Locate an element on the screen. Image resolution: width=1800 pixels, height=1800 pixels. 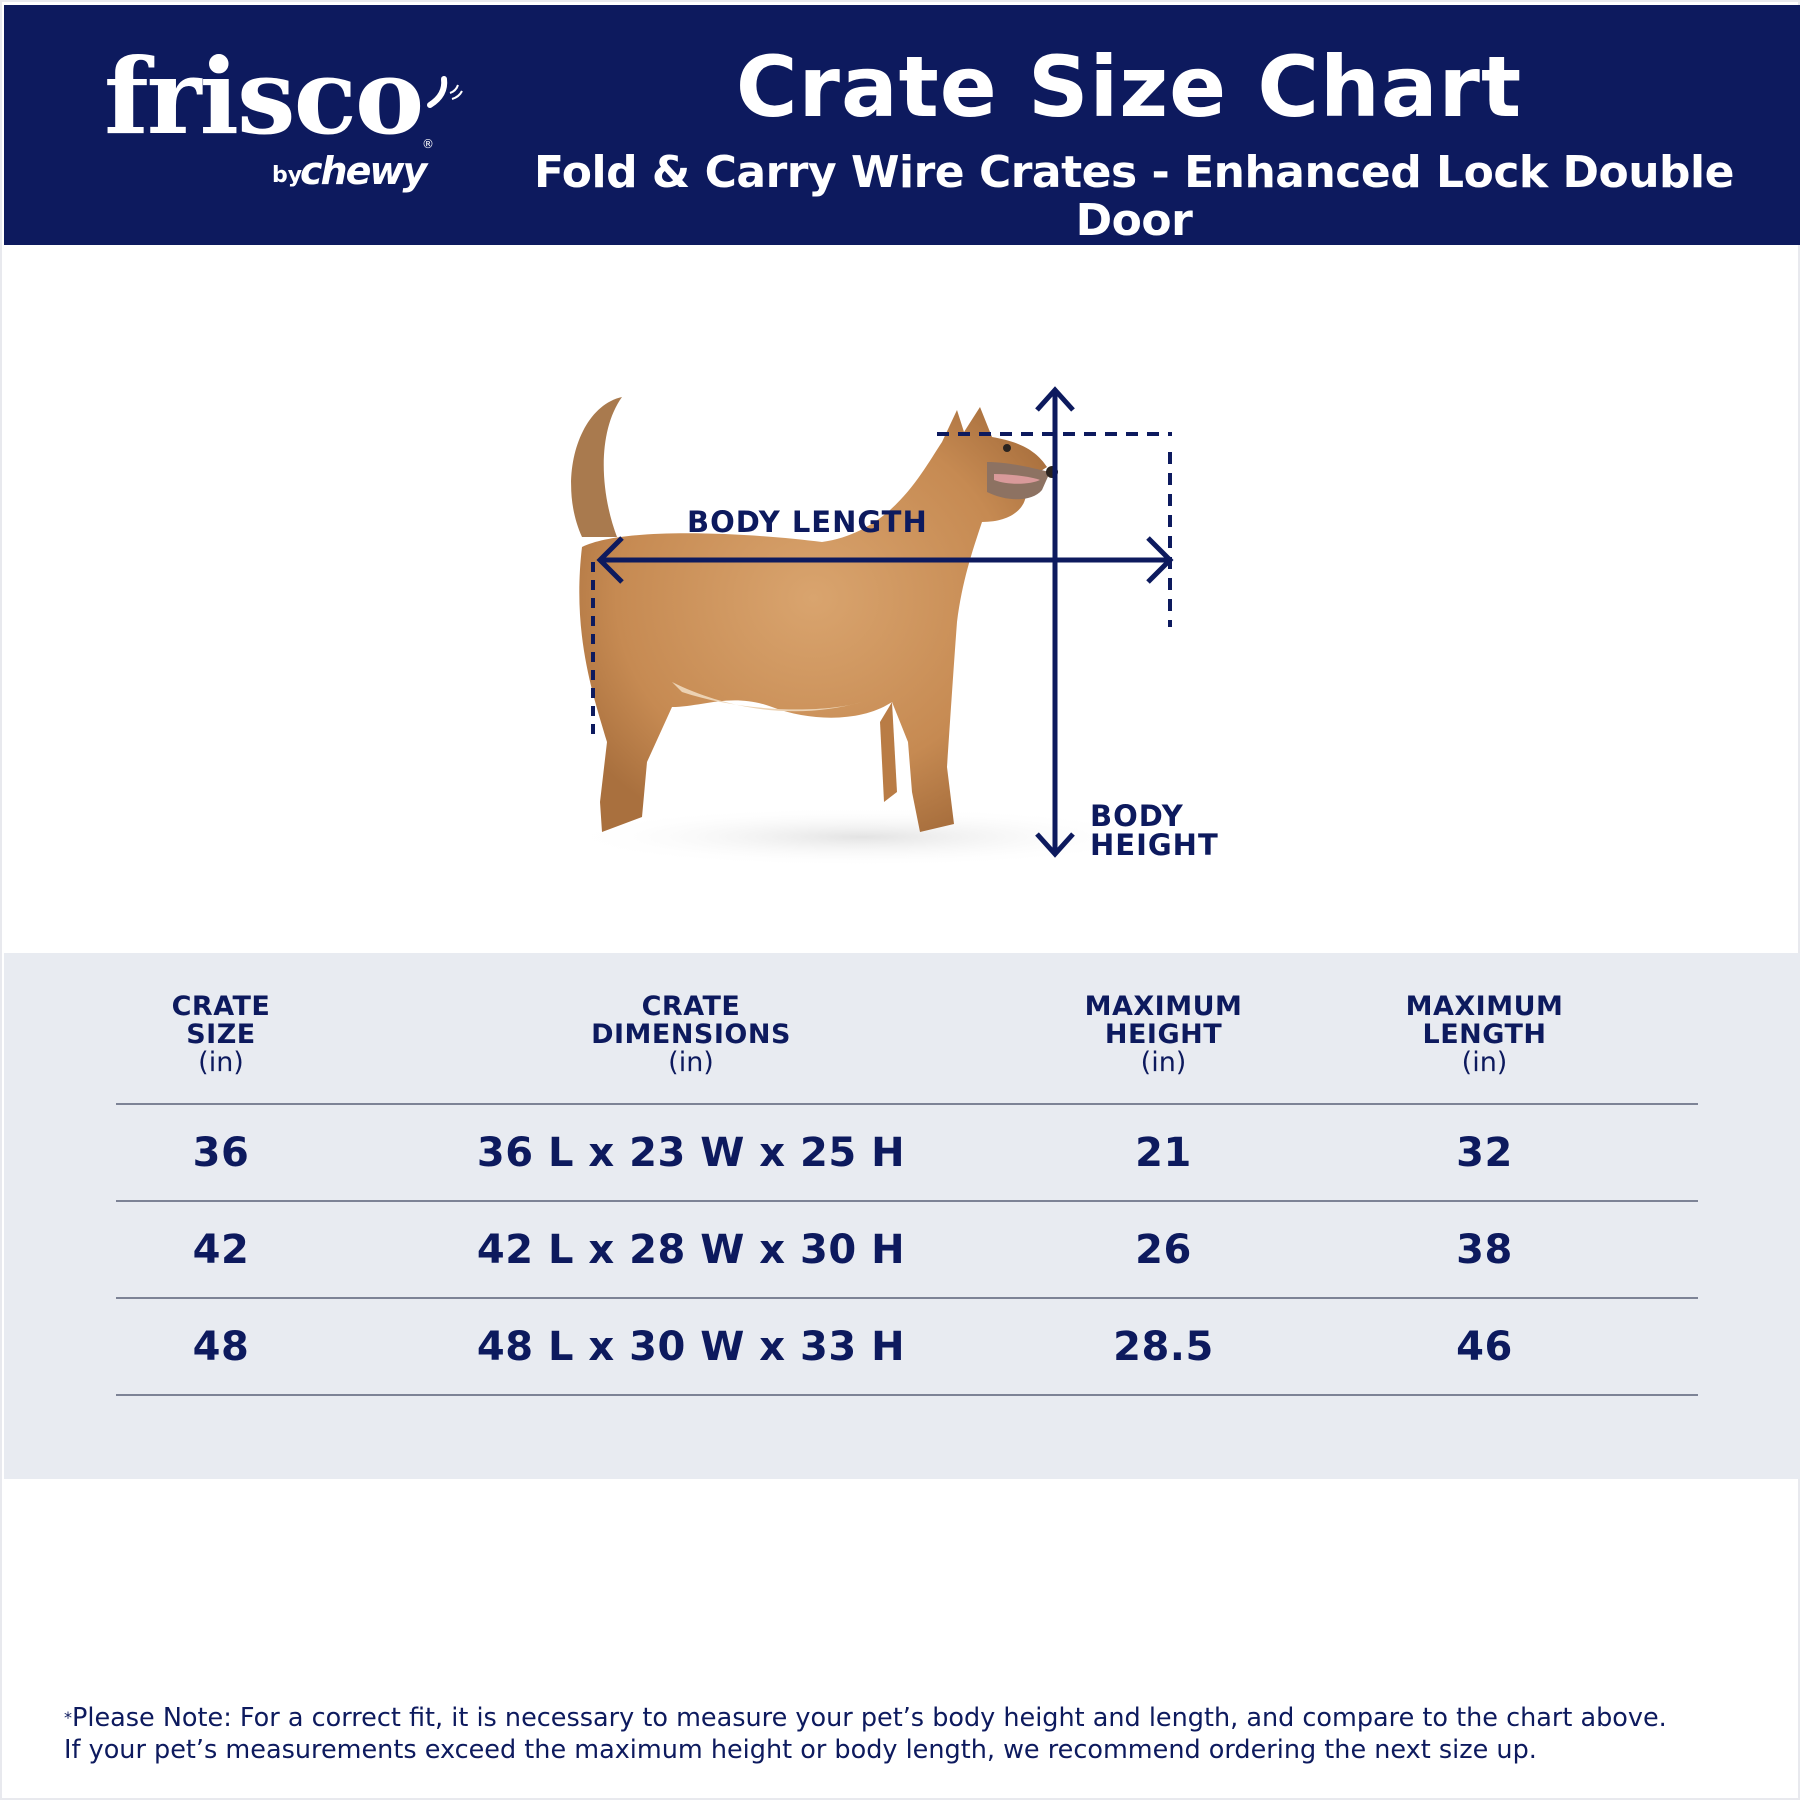
page-title: Crate Size Chart is located at coordinates (1129, 87).